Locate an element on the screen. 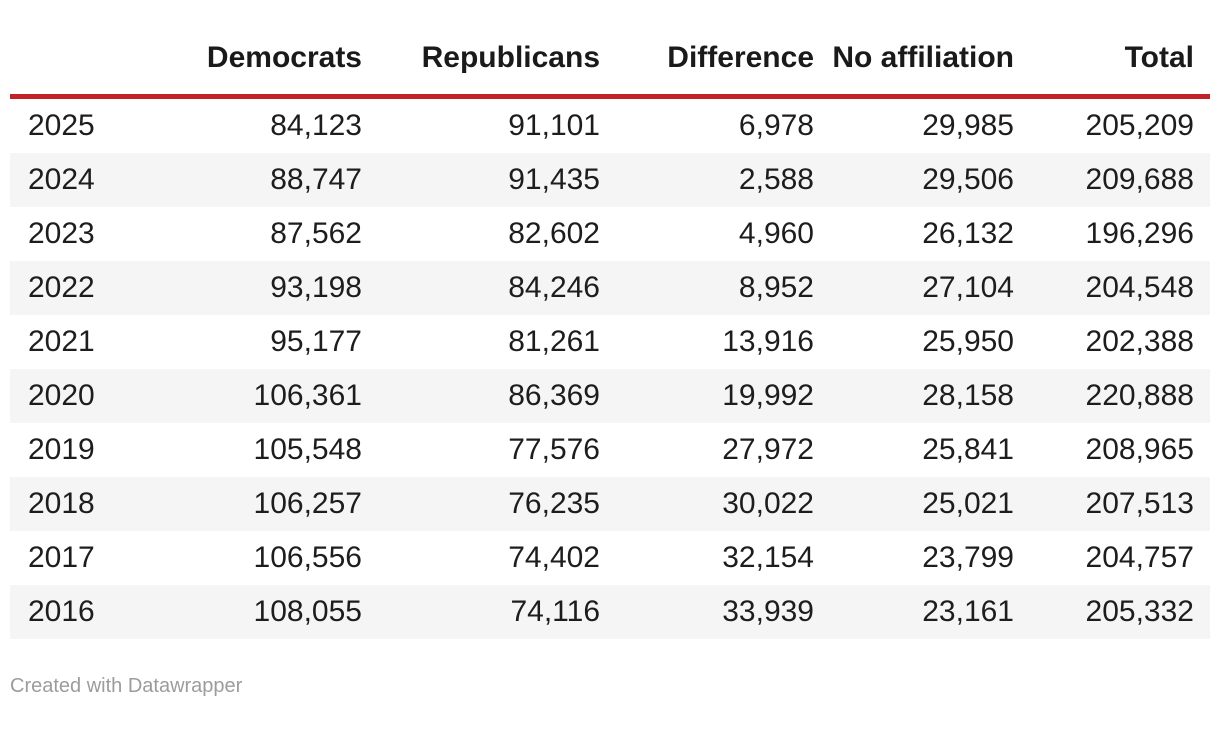  value-cell: 91,435 is located at coordinates (554, 179).